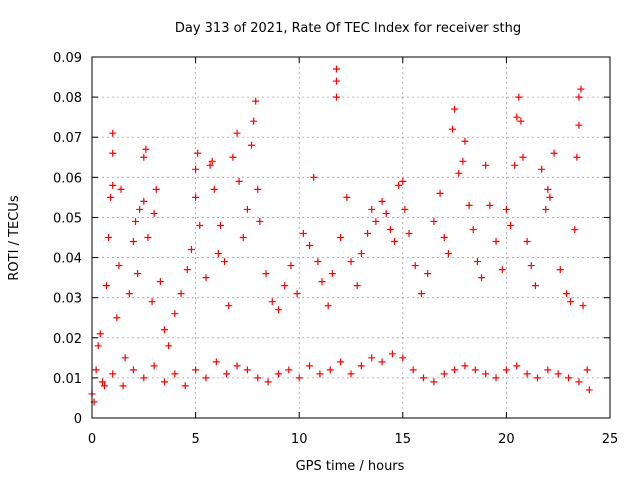 This screenshot has width=640, height=480. What do you see at coordinates (67, 138) in the screenshot?
I see `y-tick-label: 0.07` at bounding box center [67, 138].